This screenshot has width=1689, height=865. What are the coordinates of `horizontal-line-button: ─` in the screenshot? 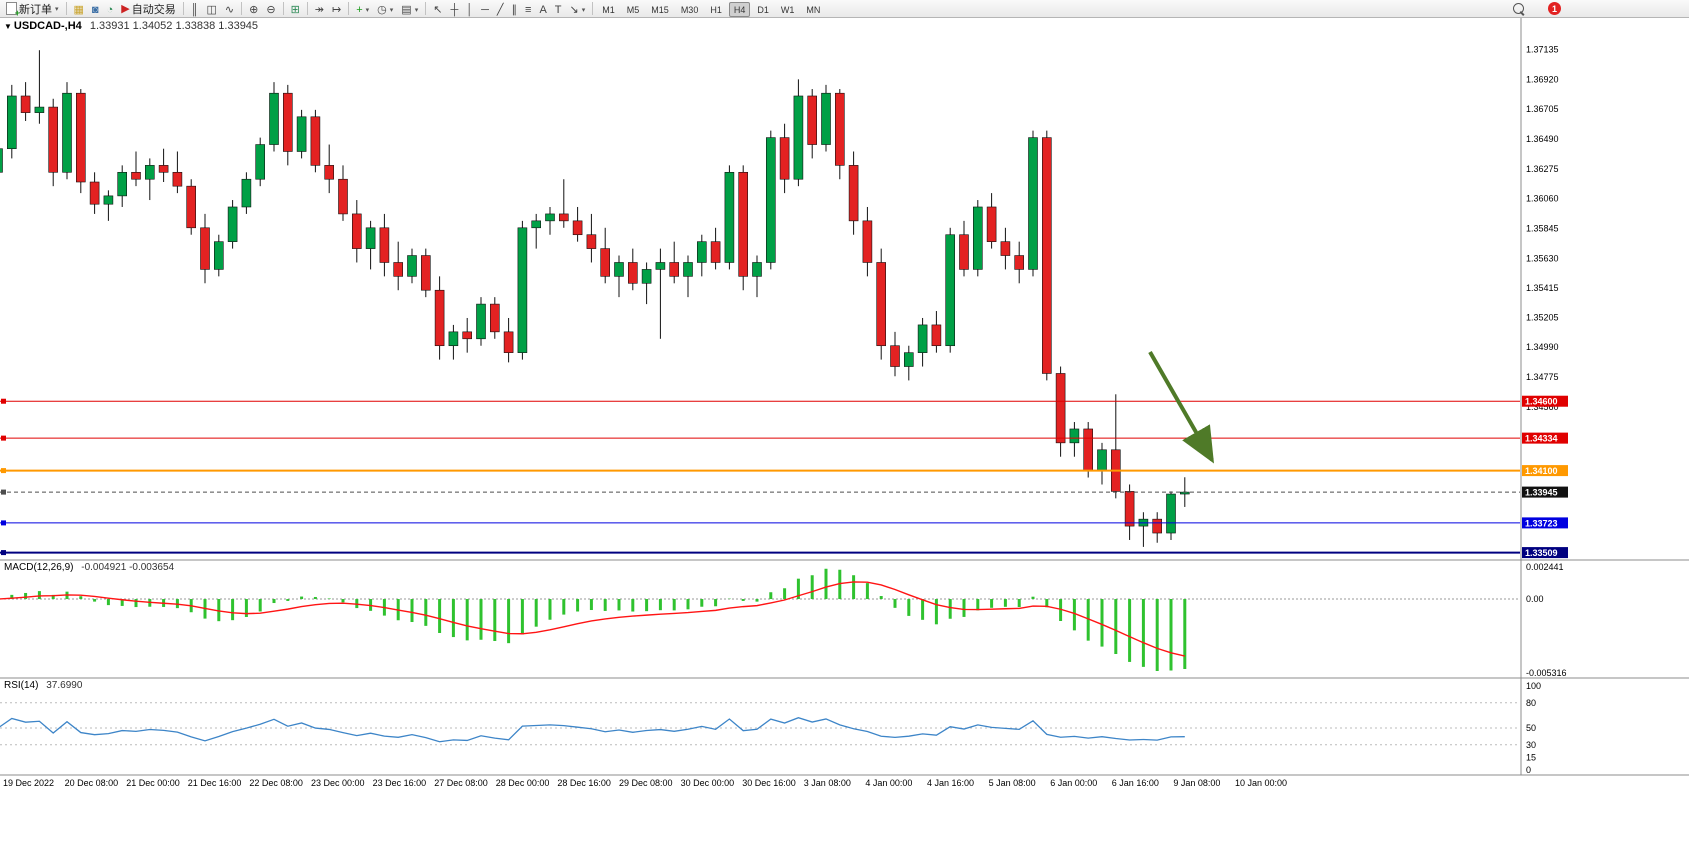 It's located at (485, 10).